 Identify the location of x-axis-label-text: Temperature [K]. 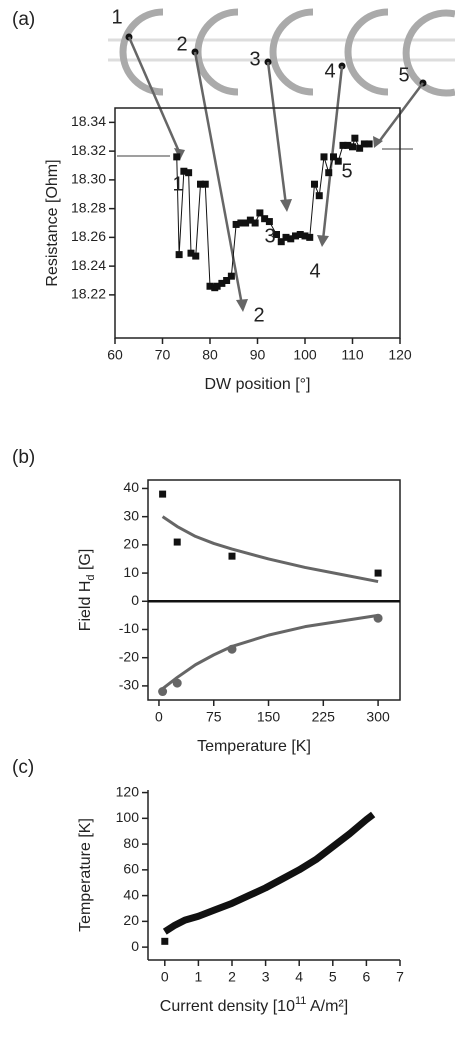
(254, 746).